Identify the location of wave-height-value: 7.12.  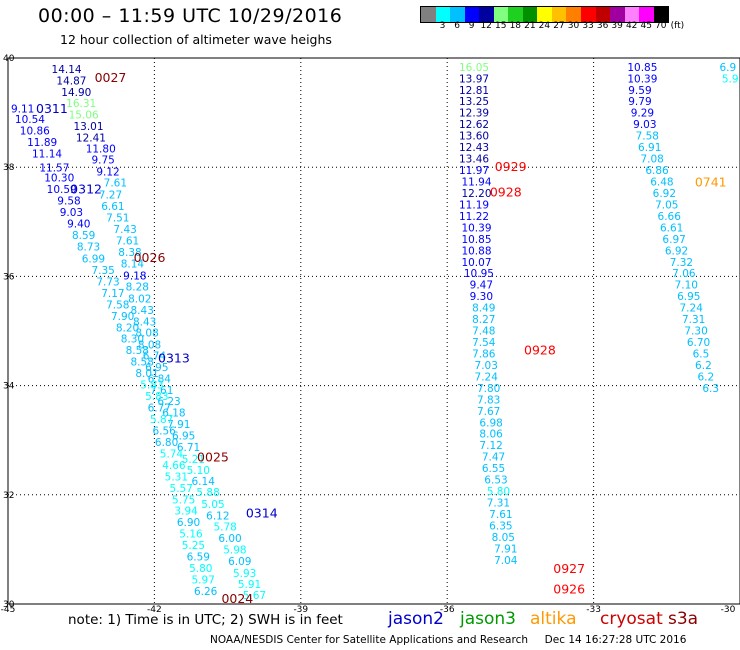
(490, 446).